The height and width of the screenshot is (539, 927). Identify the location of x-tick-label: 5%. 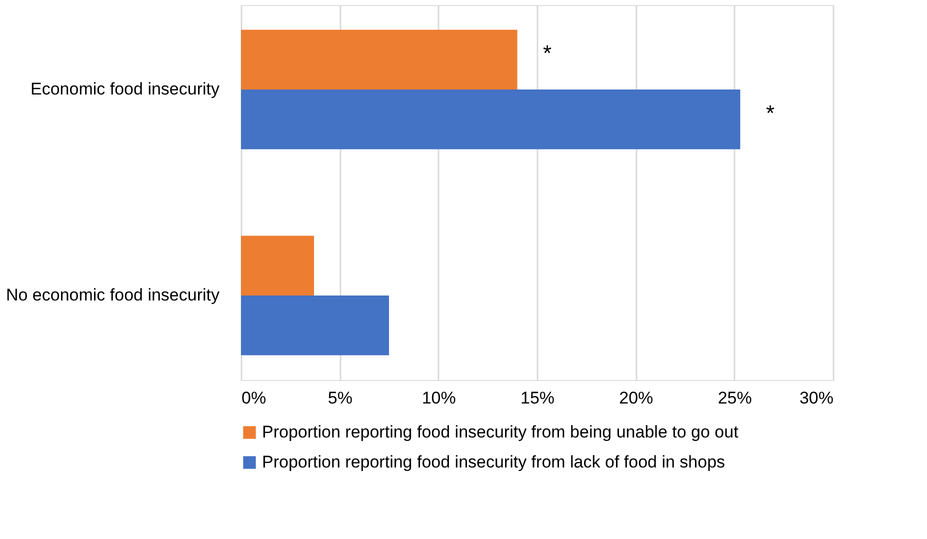
(340, 398).